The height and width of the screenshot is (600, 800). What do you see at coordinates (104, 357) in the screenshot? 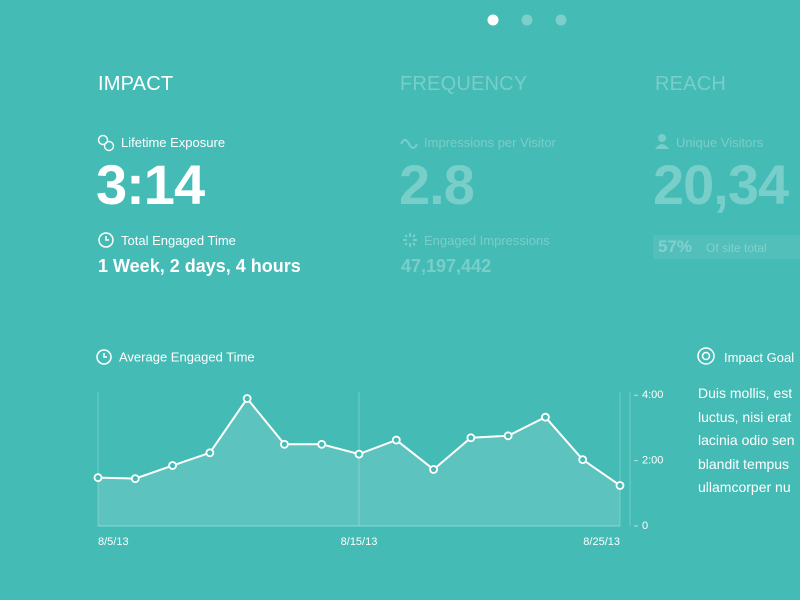
I see `chart-clock-icon` at bounding box center [104, 357].